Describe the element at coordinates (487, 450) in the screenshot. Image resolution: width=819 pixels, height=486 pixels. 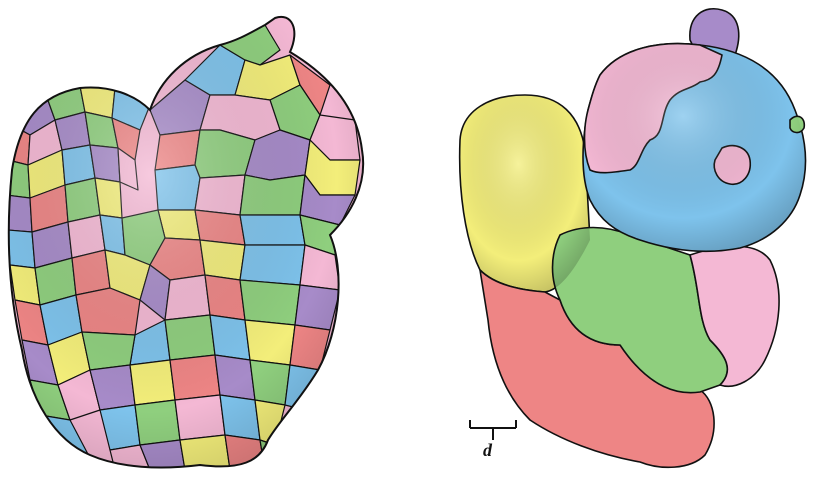
I see `scale-bar-label: d` at that location.